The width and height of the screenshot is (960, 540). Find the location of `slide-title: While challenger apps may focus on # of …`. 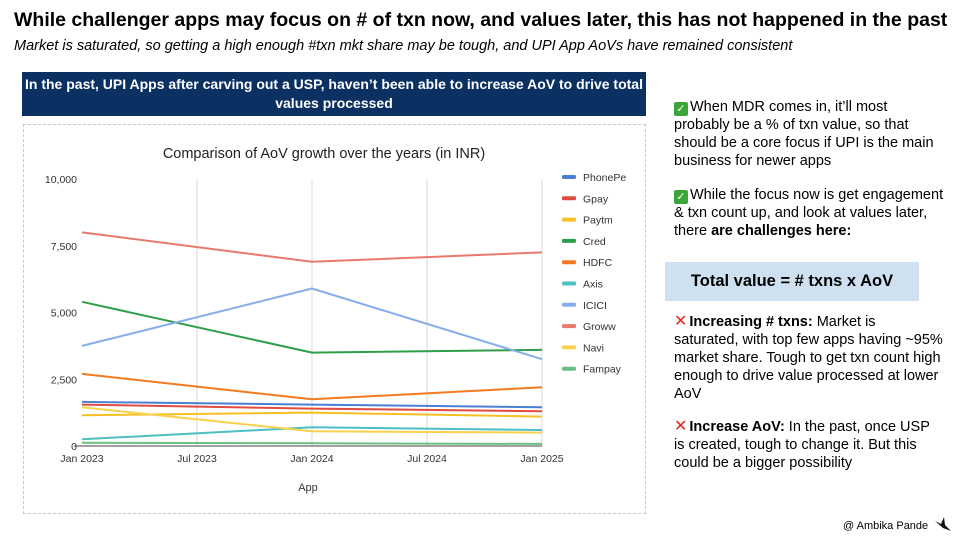

slide-title: While challenger apps may focus on # of … is located at coordinates (481, 20).